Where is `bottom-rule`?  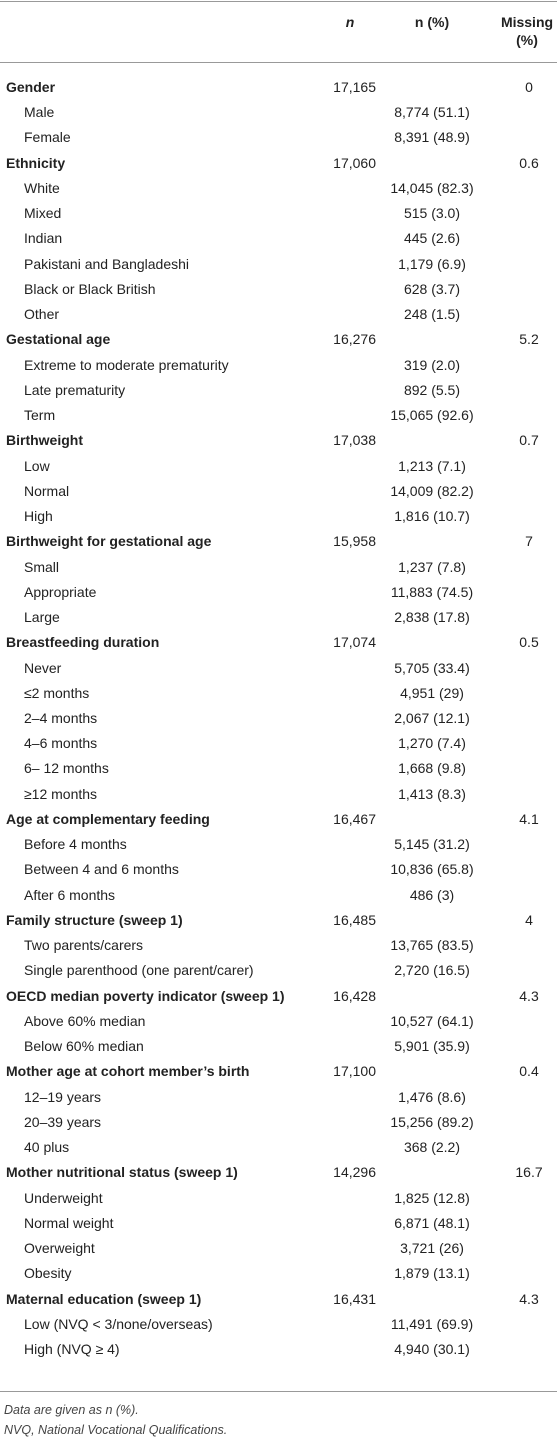 bottom-rule is located at coordinates (278, 1391).